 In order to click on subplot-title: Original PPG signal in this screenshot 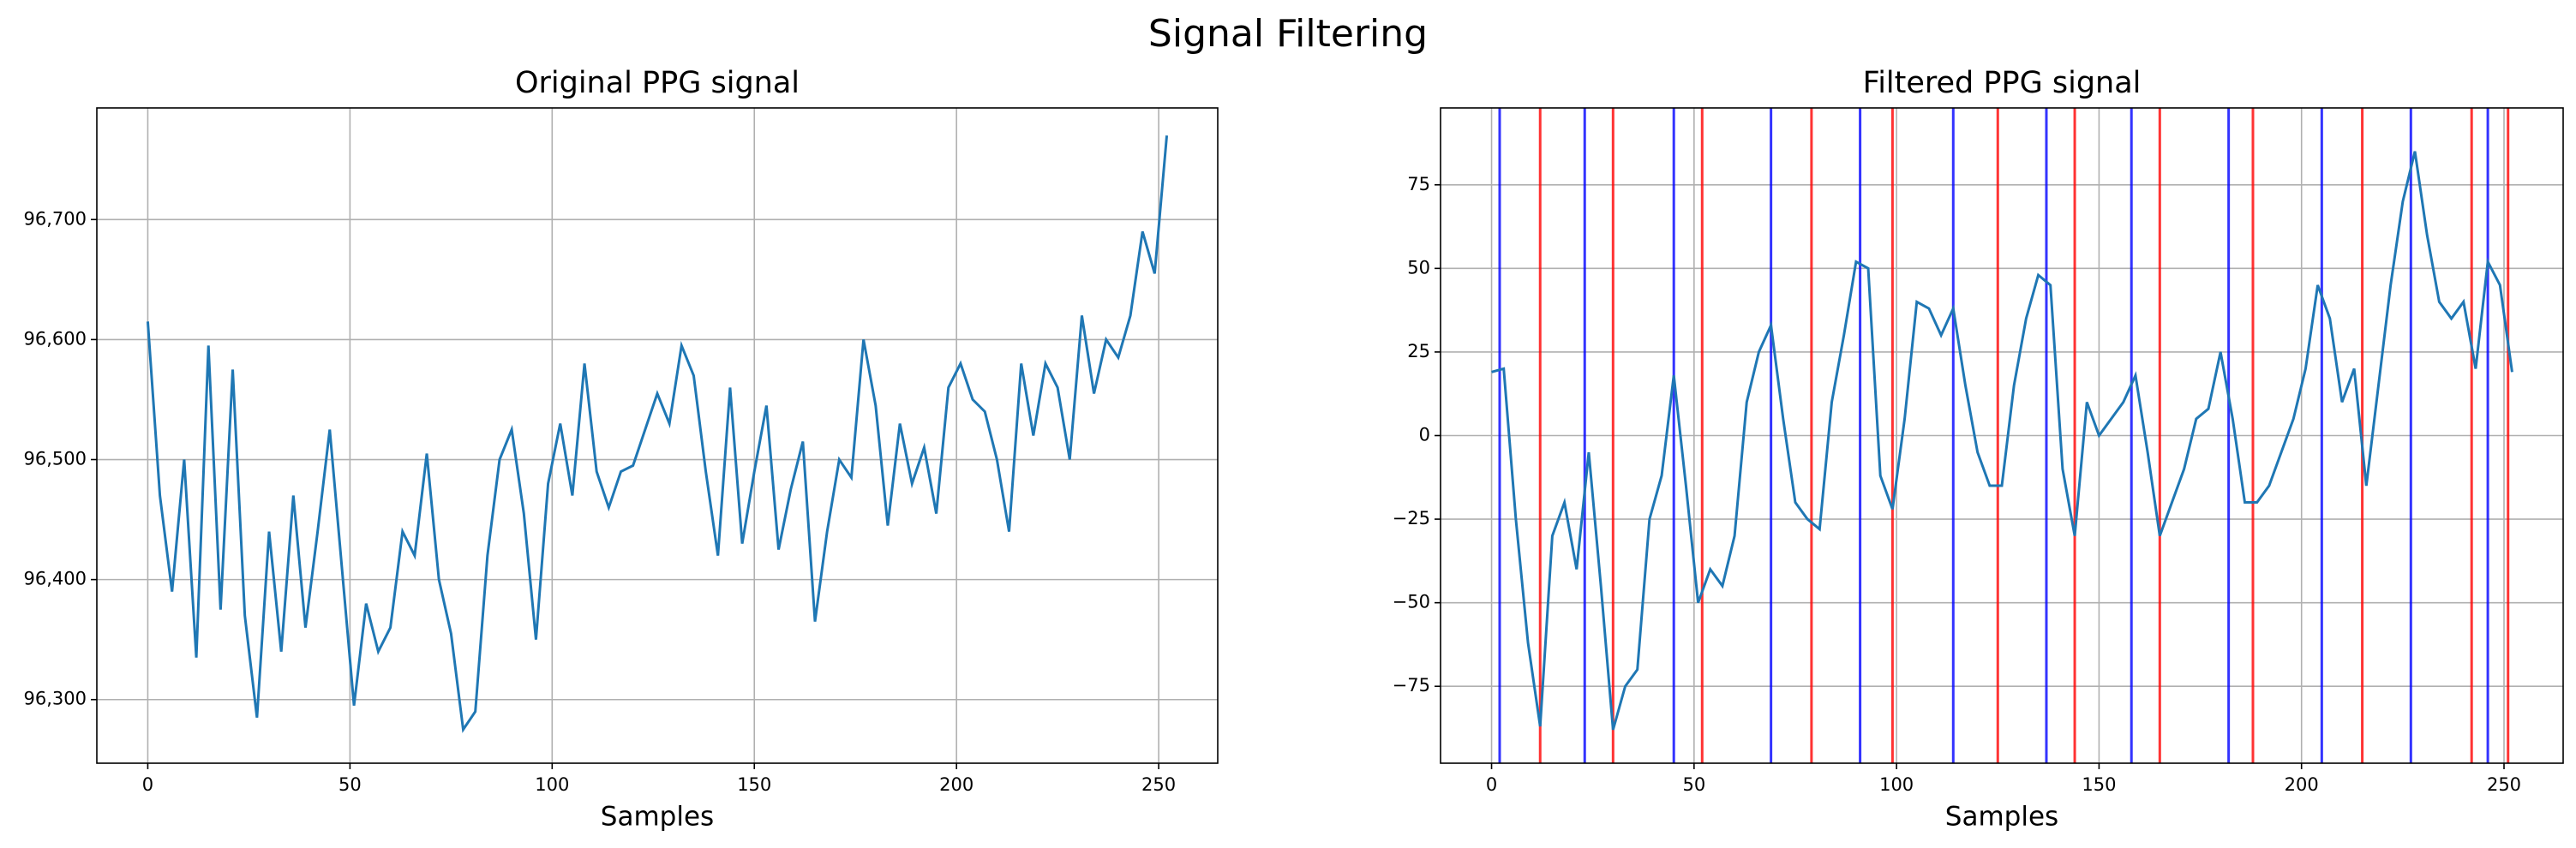, I will do `click(657, 83)`.